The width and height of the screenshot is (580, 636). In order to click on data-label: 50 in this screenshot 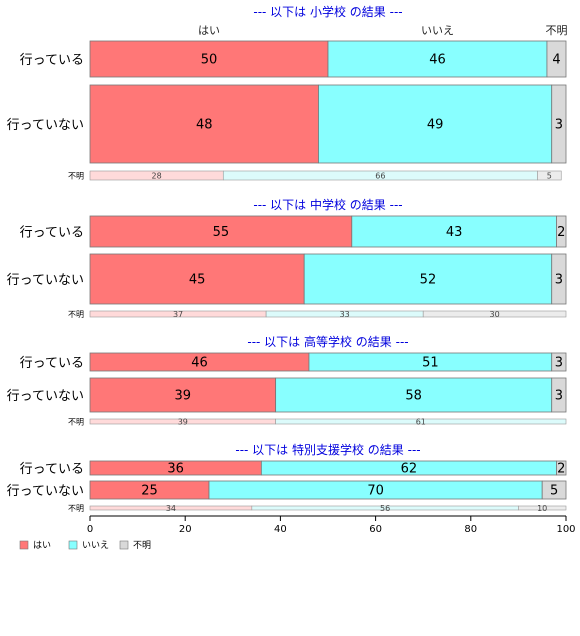, I will do `click(209, 60)`.